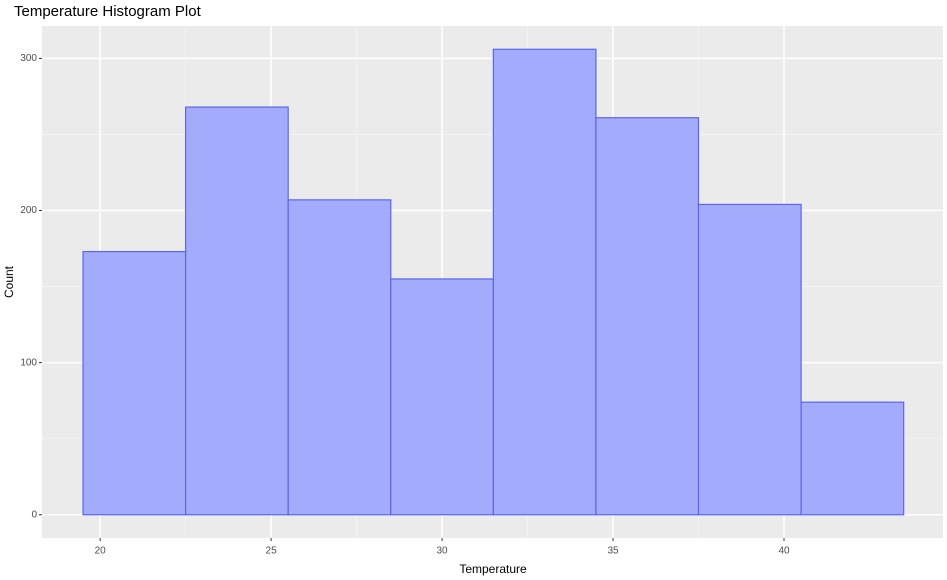 This screenshot has height=580, width=947. I want to click on chart-title: Temperature Histogram Plot, so click(108, 11).